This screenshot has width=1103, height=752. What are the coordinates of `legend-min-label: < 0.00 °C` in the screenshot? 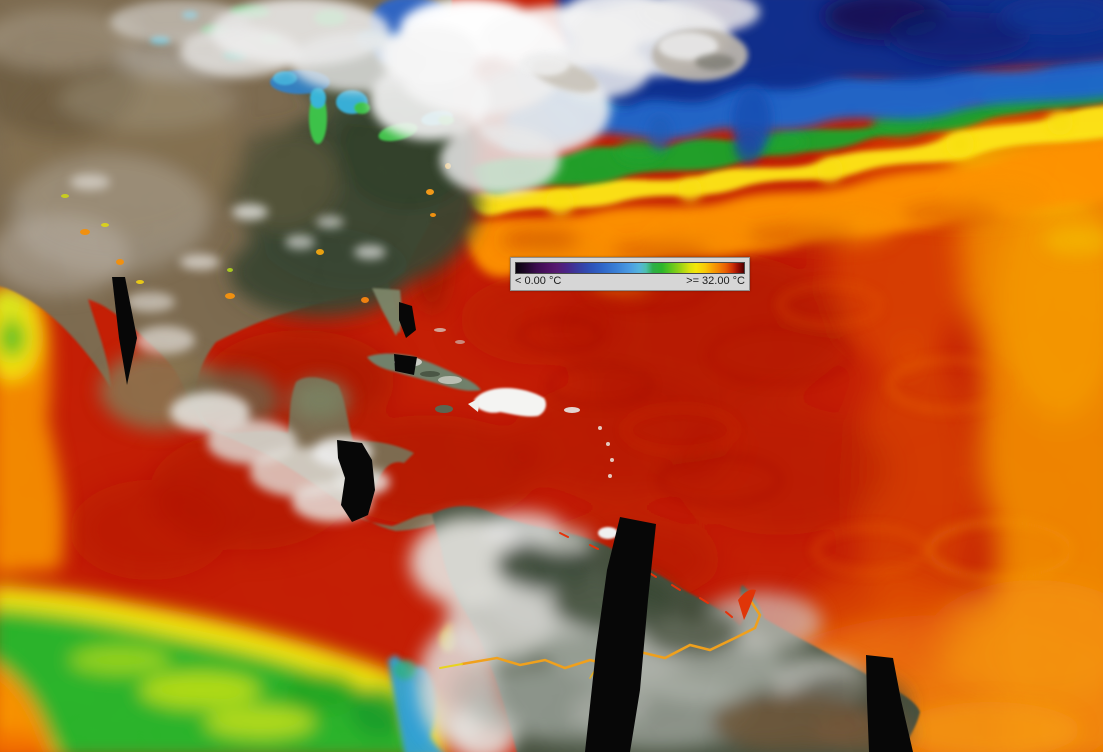 It's located at (538, 281).